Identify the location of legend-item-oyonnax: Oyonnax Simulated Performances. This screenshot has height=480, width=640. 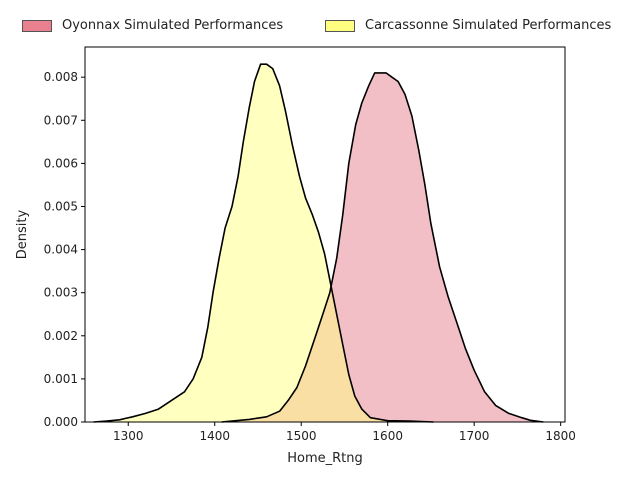
(152, 25).